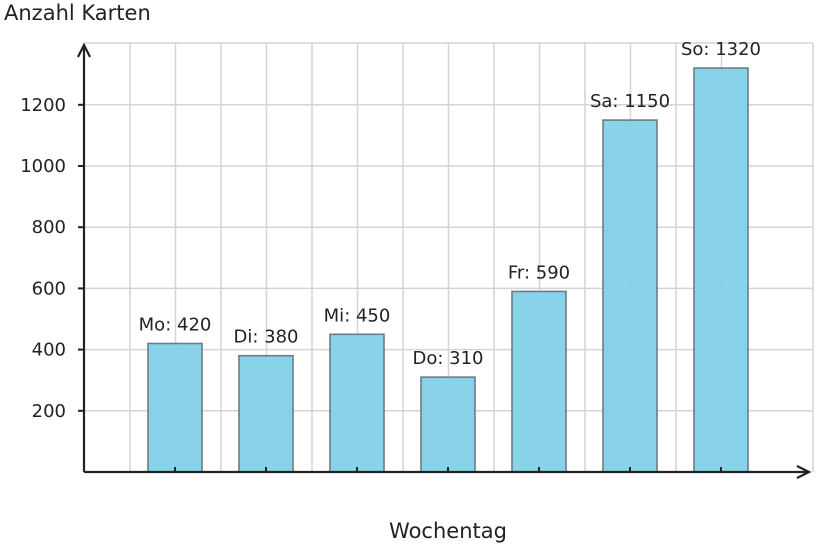 Image resolution: width=816 pixels, height=548 pixels. I want to click on y-tick-label: 200, so click(49, 411).